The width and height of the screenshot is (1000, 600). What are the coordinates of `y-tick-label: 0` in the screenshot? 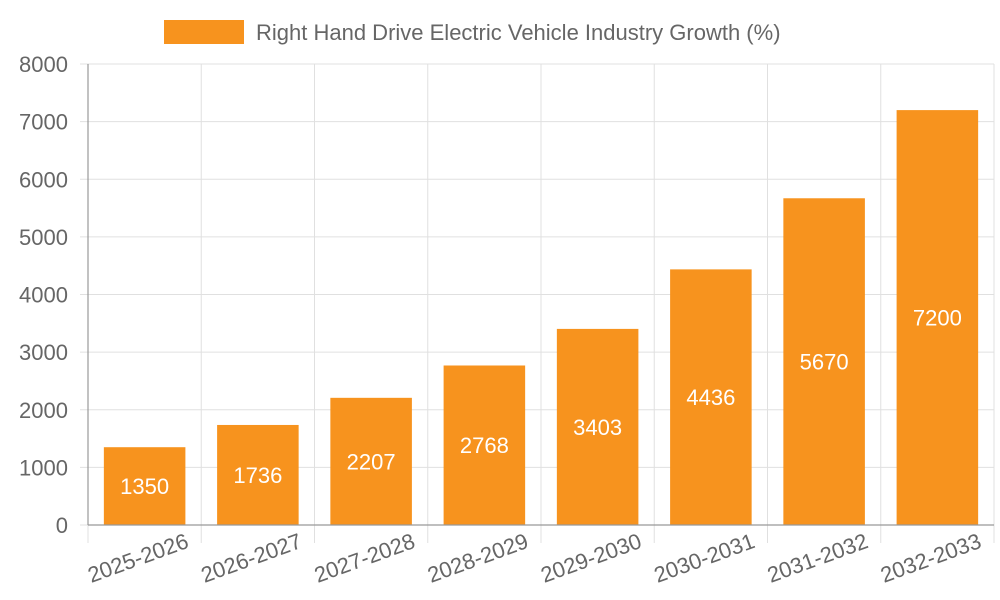 It's located at (62, 525).